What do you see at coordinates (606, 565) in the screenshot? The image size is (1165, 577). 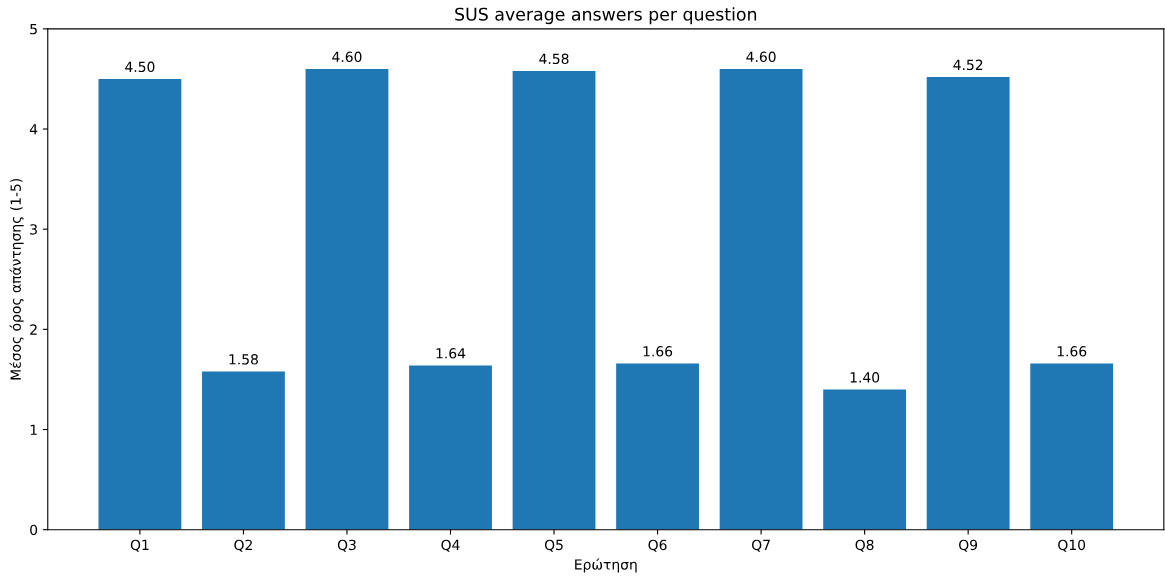 I see `x-axis-title: Ερώτηση` at bounding box center [606, 565].